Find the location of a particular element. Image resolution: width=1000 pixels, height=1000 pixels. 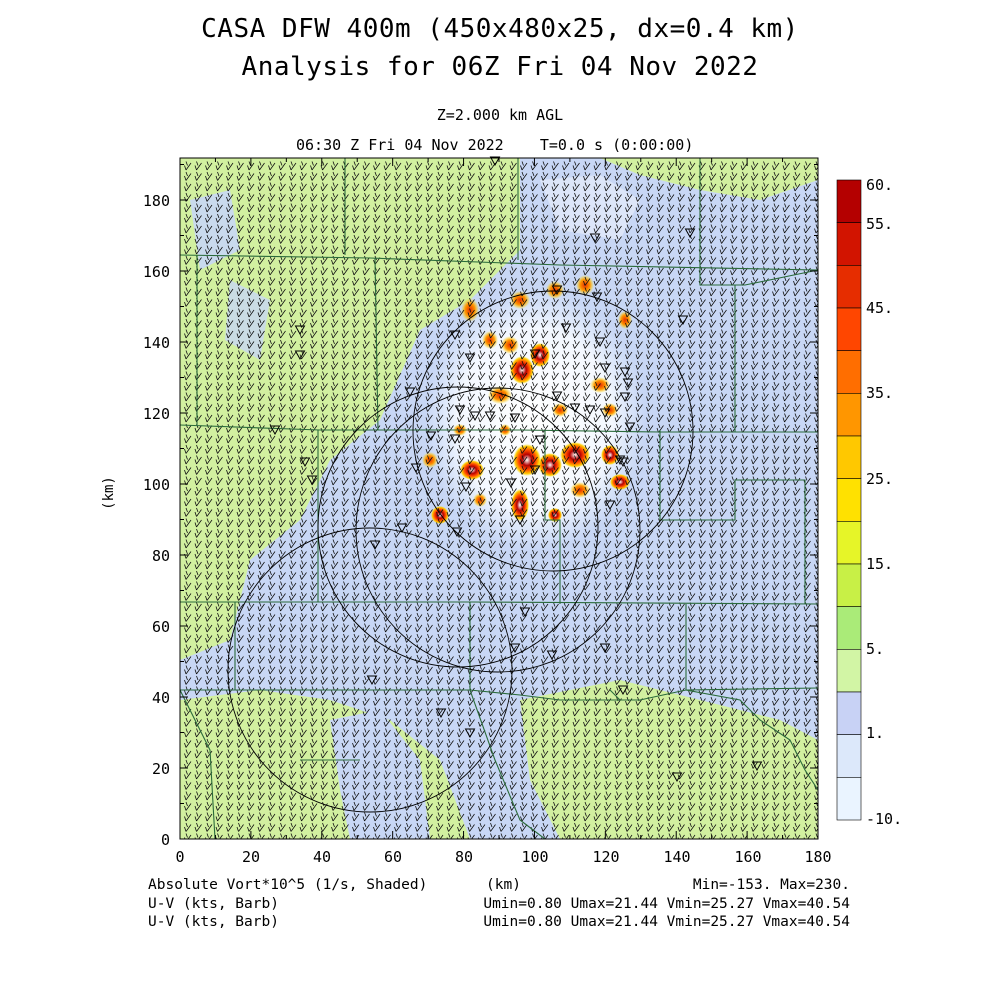

y-tick-label: 160 is located at coordinates (156, 272).